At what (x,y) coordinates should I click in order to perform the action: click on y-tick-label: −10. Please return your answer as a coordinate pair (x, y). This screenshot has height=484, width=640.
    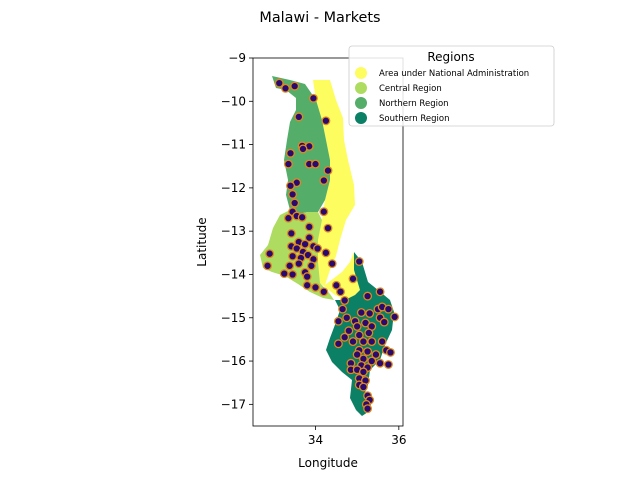
    Looking at the image, I should click on (233, 101).